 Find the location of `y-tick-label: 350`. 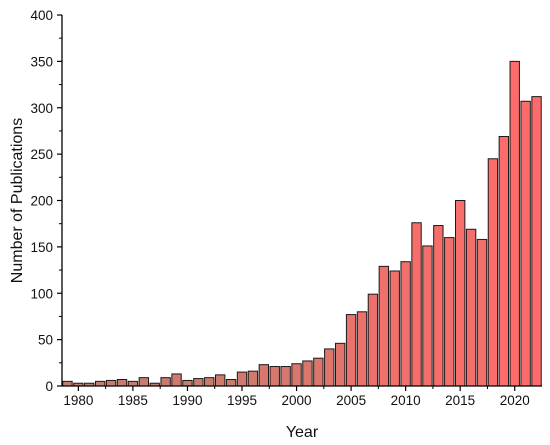

y-tick-label: 350 is located at coordinates (41, 61).